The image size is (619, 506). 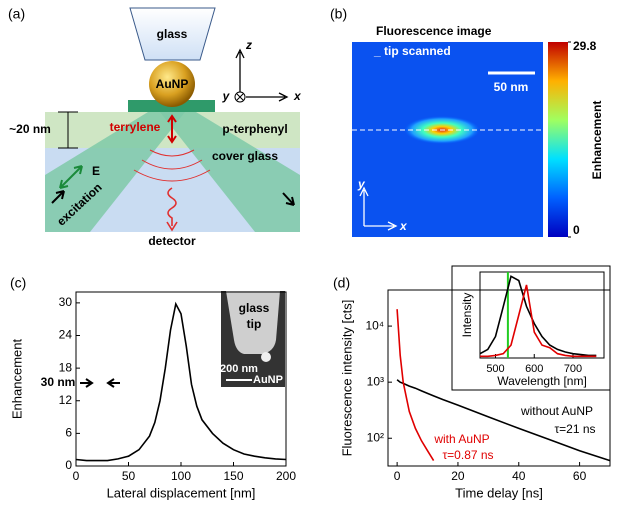 What do you see at coordinates (341, 283) in the screenshot?
I see `panel-label: (d)` at bounding box center [341, 283].